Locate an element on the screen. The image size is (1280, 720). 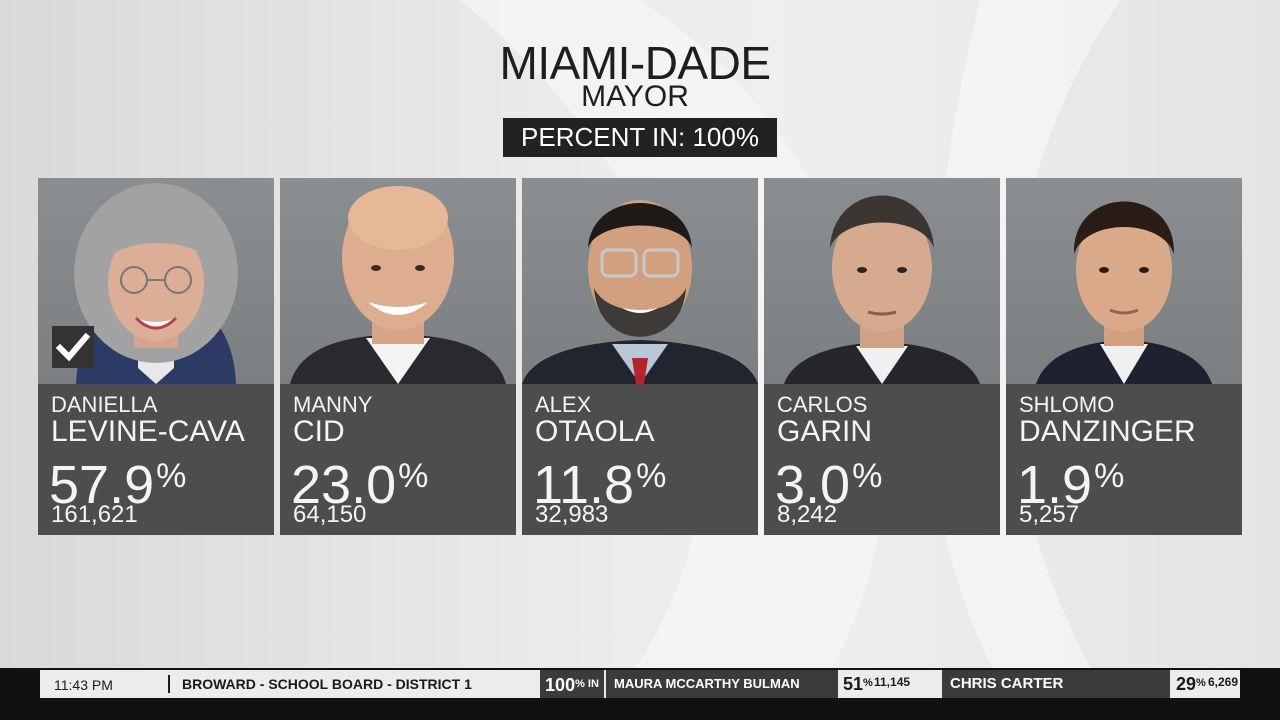
candidate-card: MANNY CID 23.0% 64,150 is located at coordinates (398, 356).